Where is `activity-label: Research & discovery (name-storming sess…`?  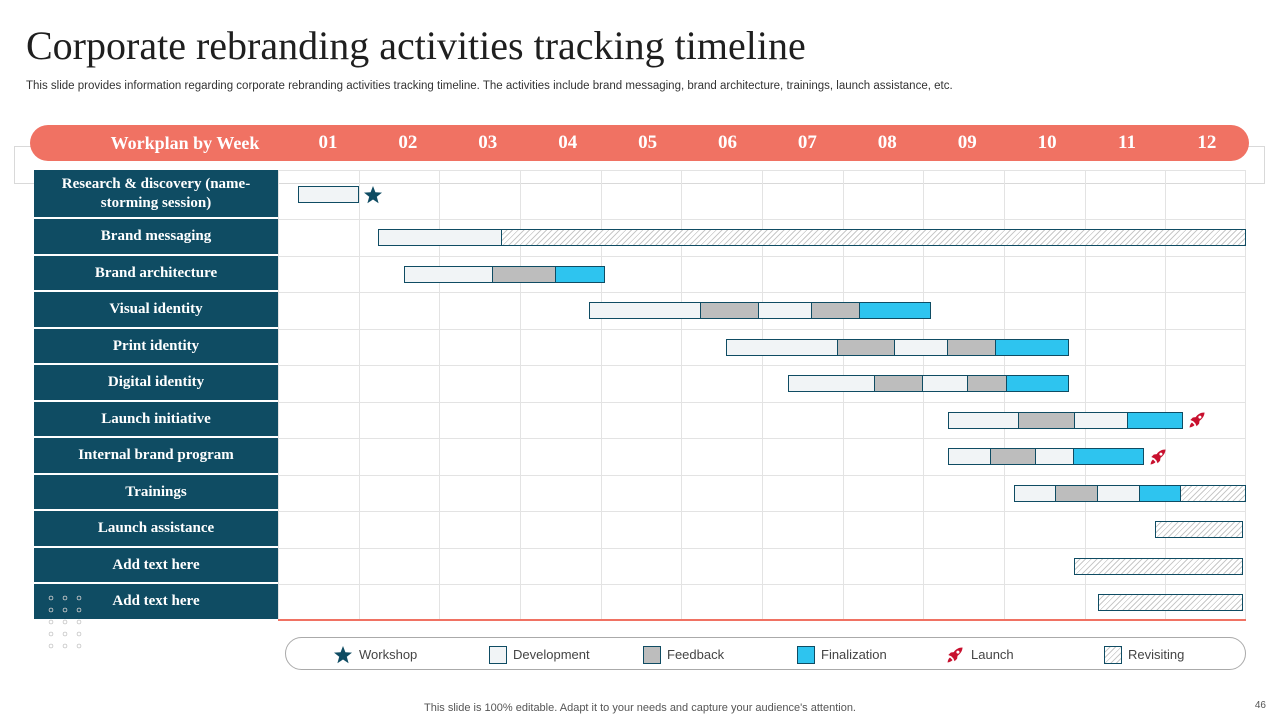 activity-label: Research & discovery (name-storming sess… is located at coordinates (156, 194).